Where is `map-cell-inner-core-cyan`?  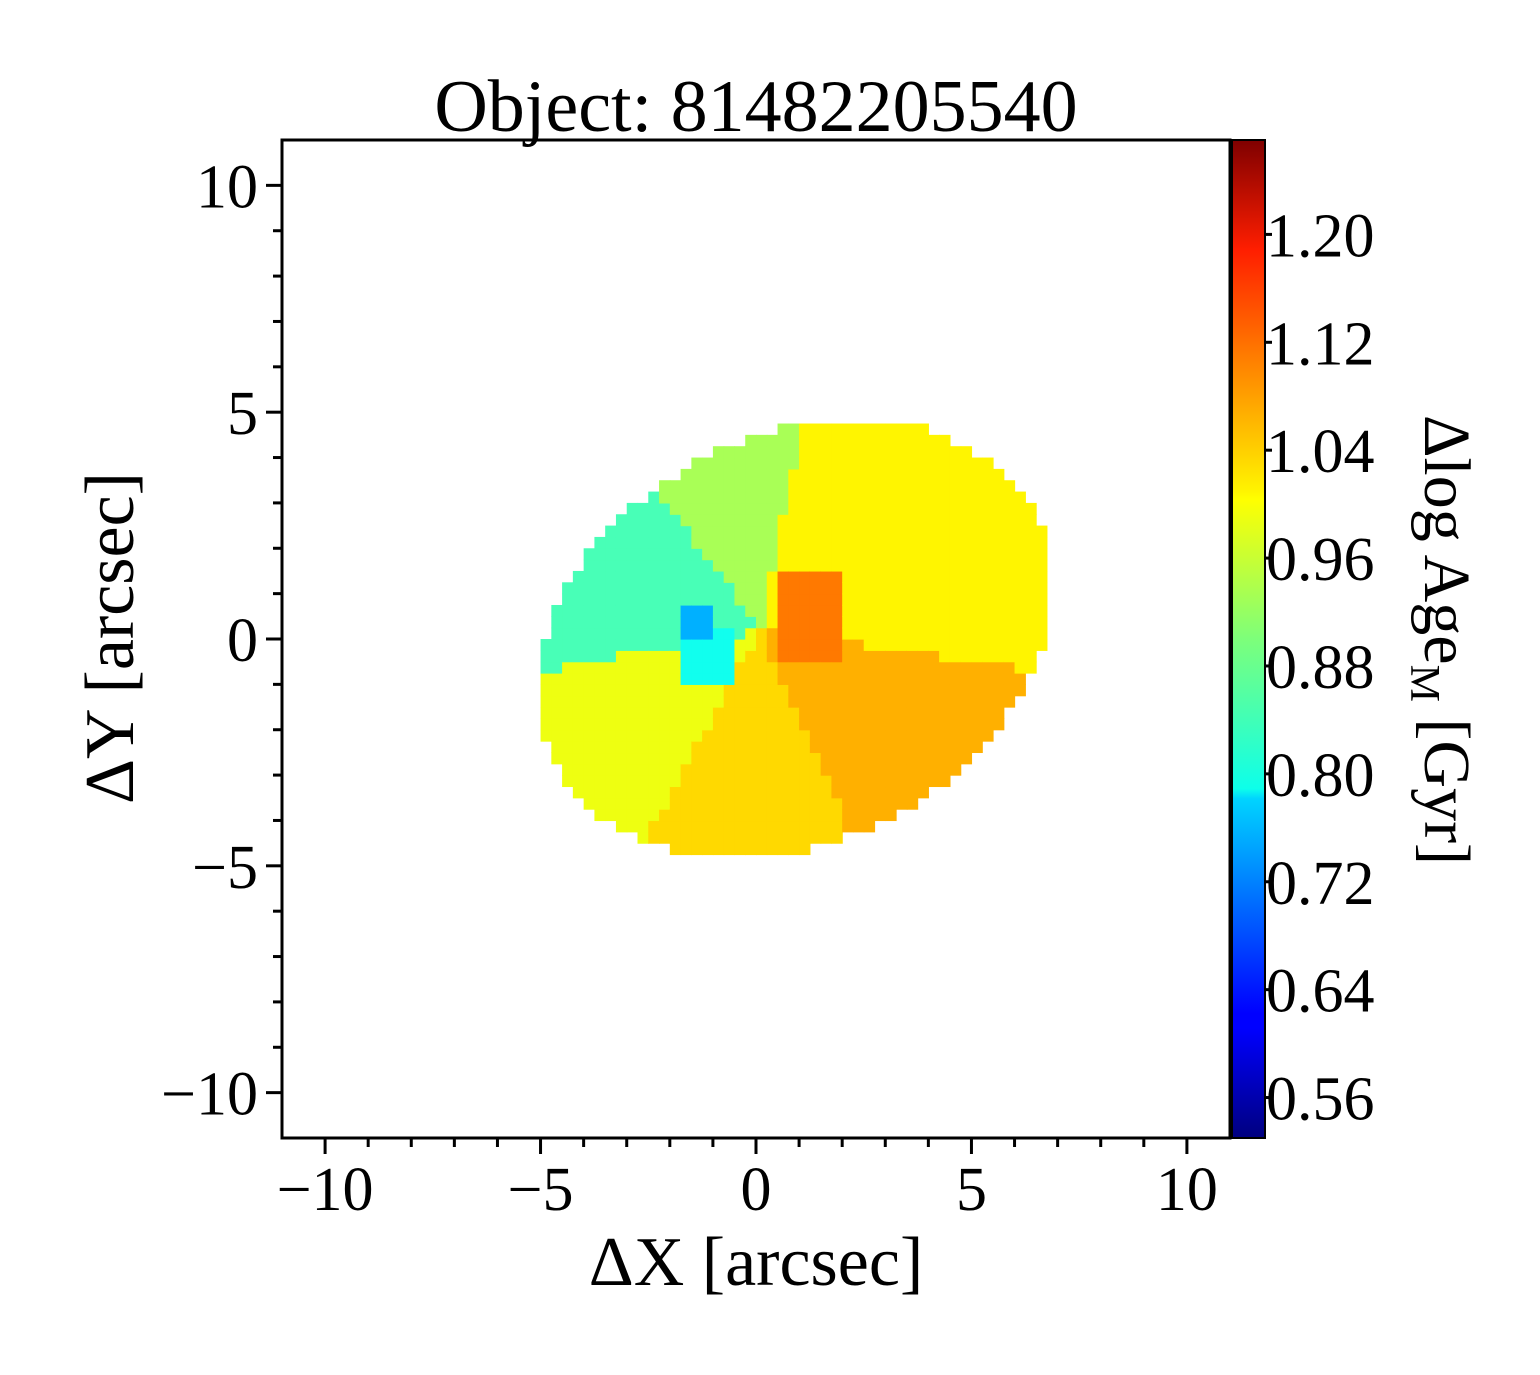
map-cell-inner-core-cyan is located at coordinates (718, 656).